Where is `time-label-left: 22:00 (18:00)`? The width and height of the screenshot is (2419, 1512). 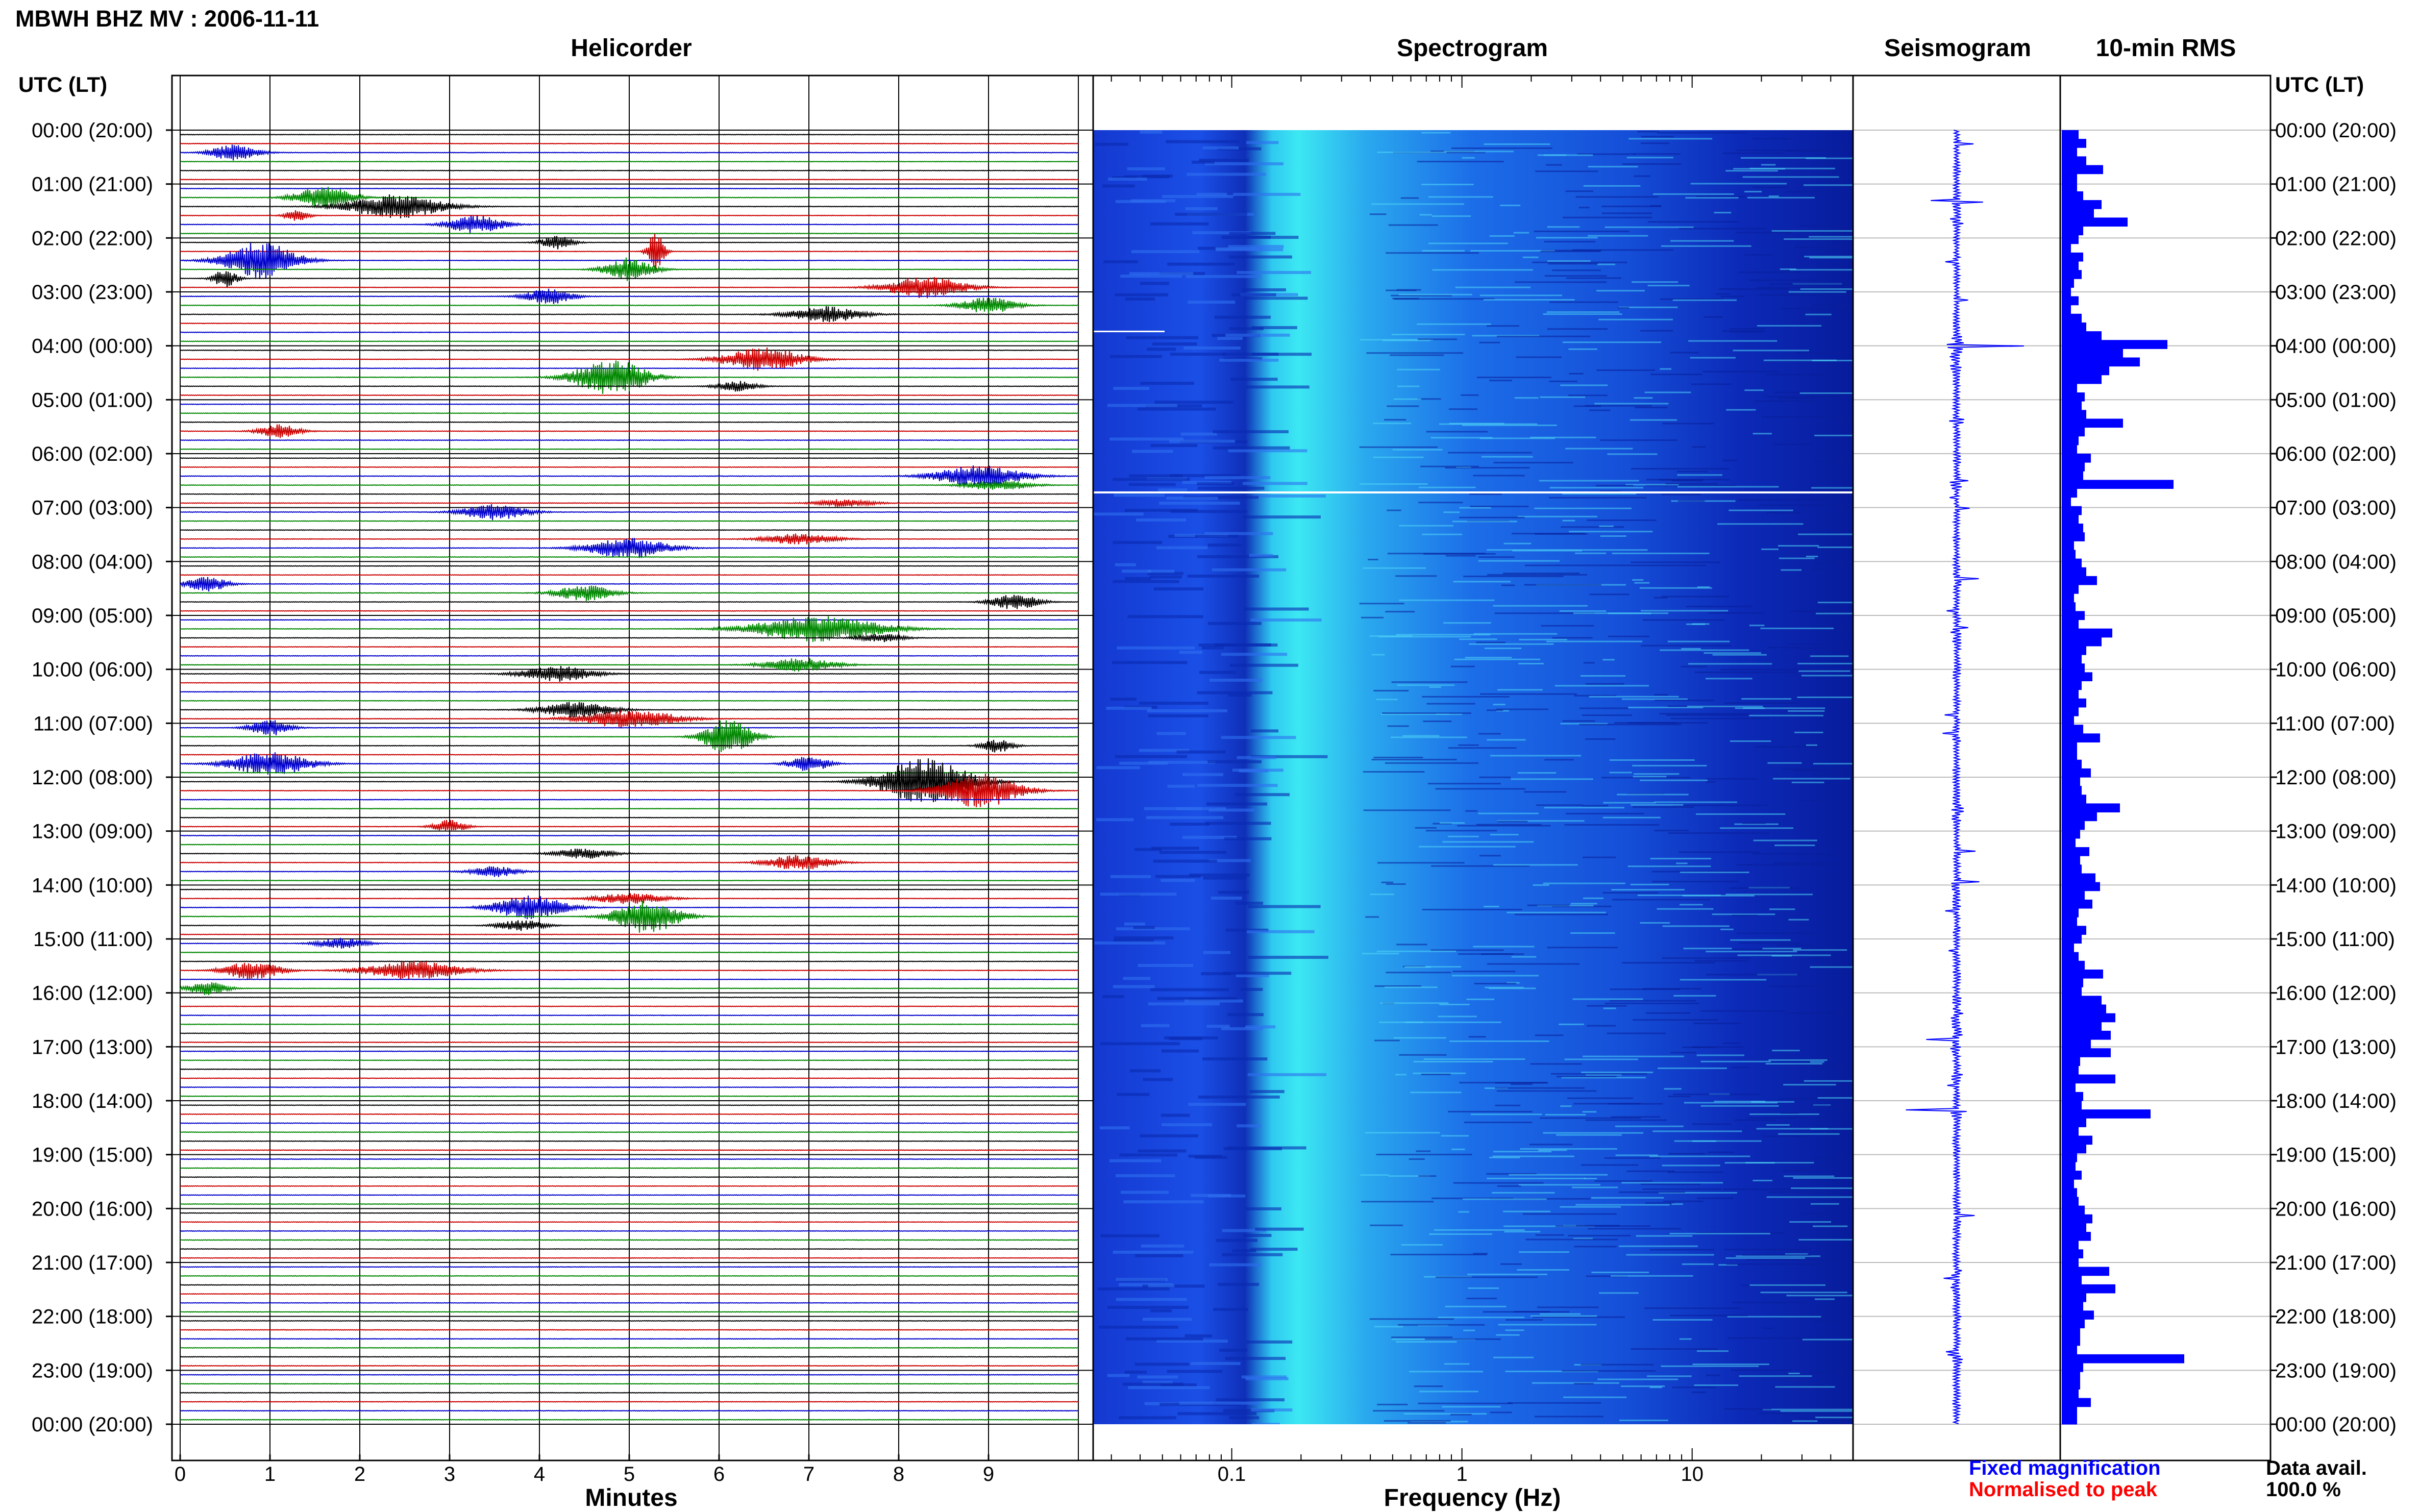
time-label-left: 22:00 (18:00) is located at coordinates (92, 1317).